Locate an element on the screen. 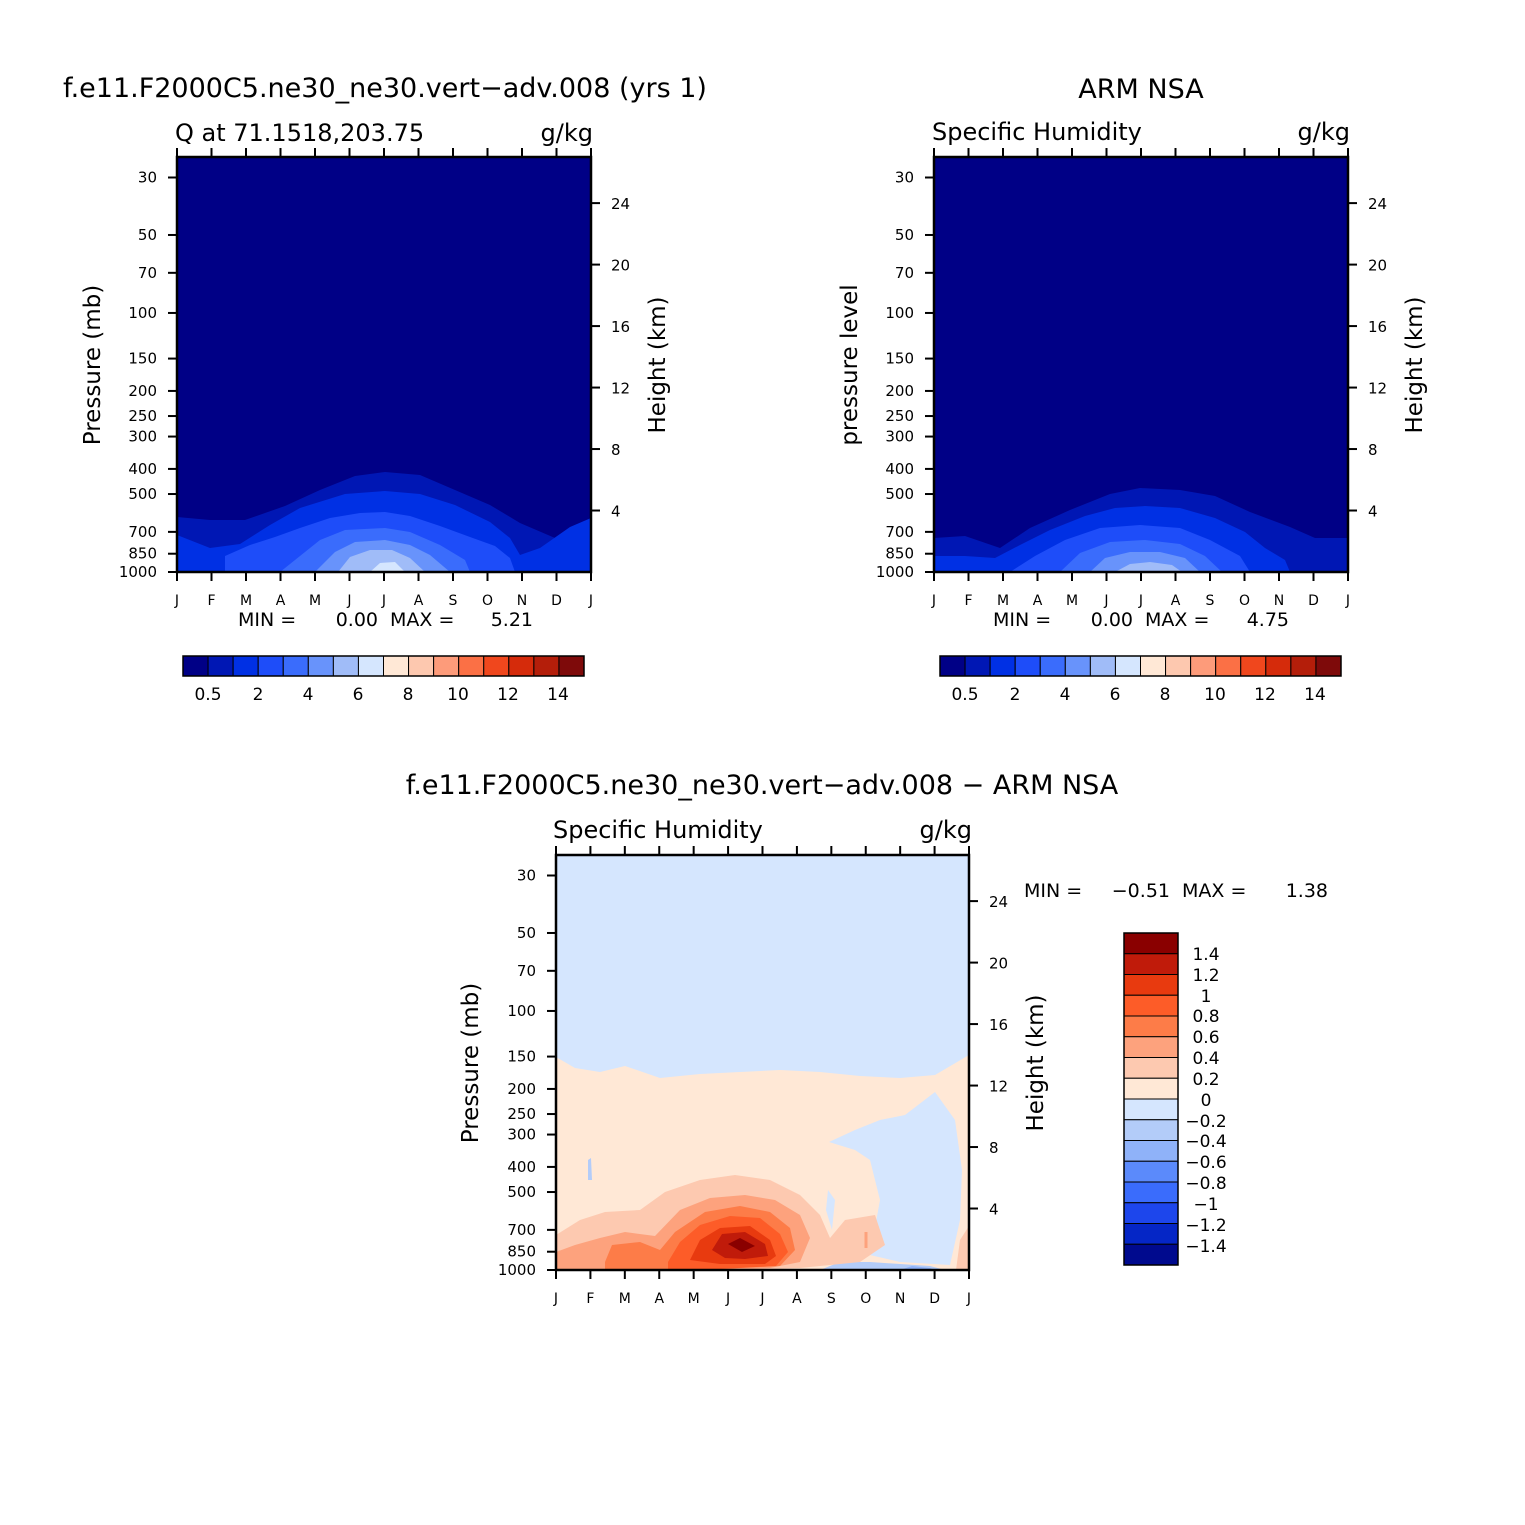 Image resolution: width=1525 pixels, height=1525 pixels. diff-units: g/kg is located at coordinates (946, 830).